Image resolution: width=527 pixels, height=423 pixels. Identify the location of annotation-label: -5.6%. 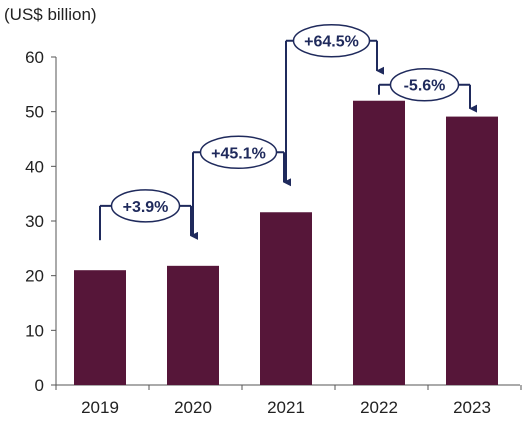
(425, 86).